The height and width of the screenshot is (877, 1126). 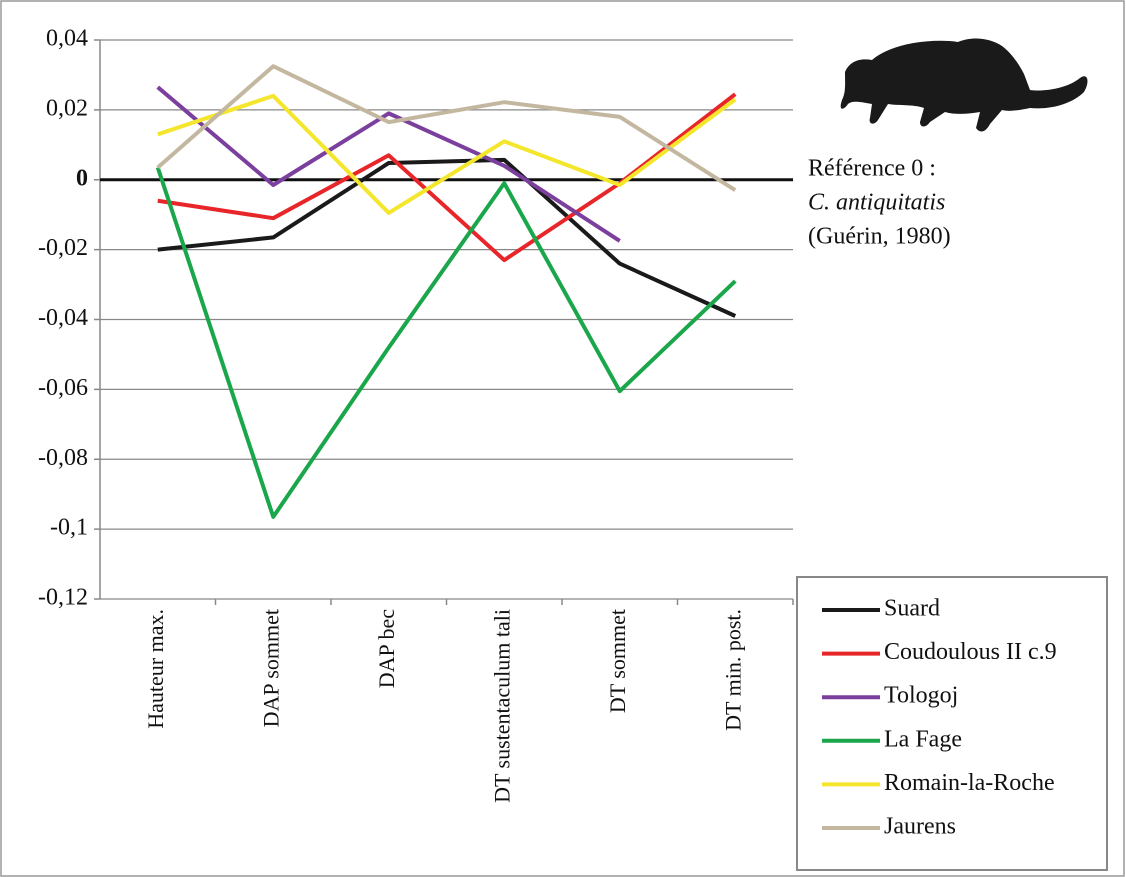 I want to click on y-tick-label: 0, so click(x=82, y=178).